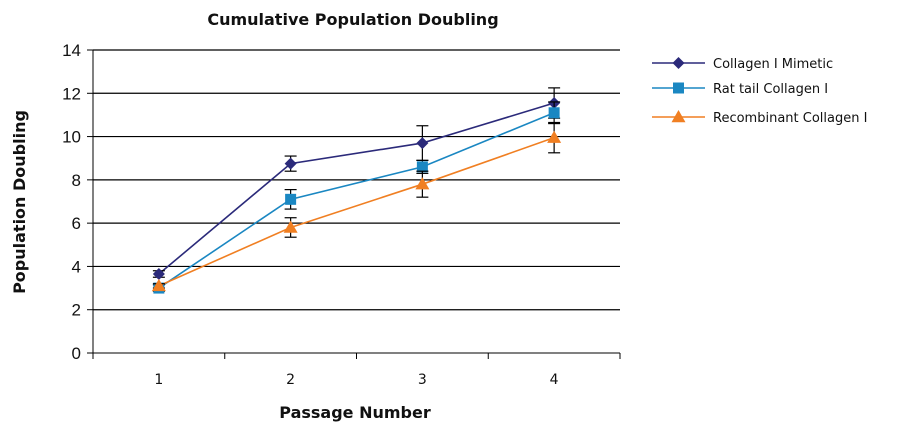 Image resolution: width=909 pixels, height=425 pixels. What do you see at coordinates (76, 310) in the screenshot?
I see `y-tick-label: 2` at bounding box center [76, 310].